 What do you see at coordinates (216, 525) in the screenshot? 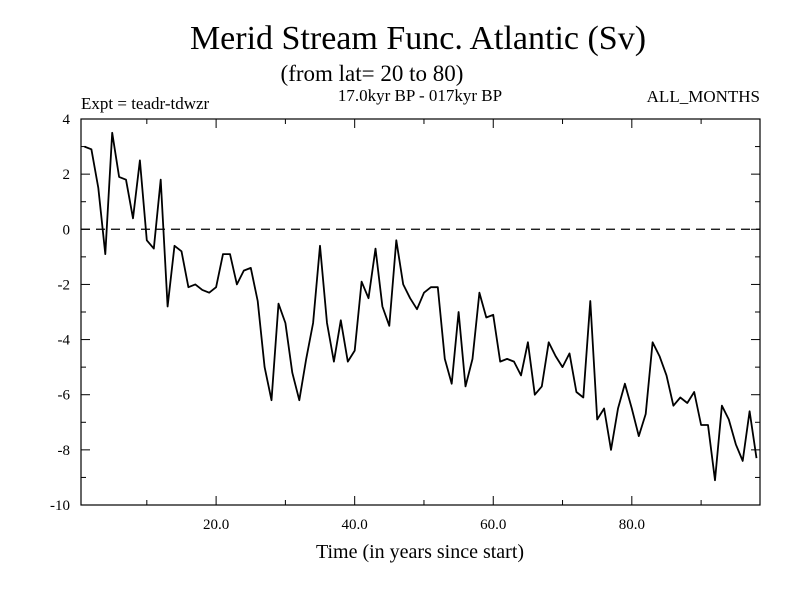
I see `x-tick-label: 20.0` at bounding box center [216, 525].